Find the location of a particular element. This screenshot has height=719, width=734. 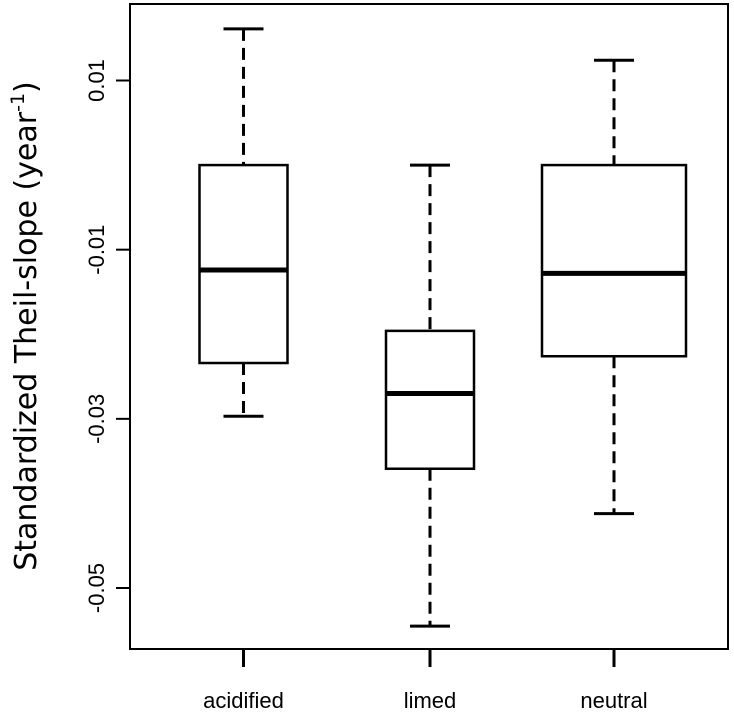

box-acidified is located at coordinates (243, 222).